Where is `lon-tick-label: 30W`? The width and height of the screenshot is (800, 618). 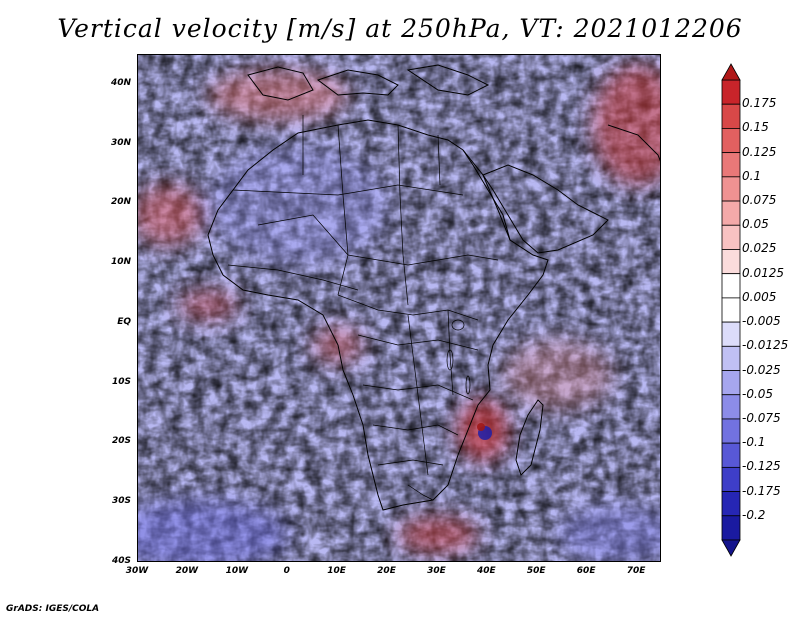
lon-tick-label: 30W is located at coordinates (137, 571).